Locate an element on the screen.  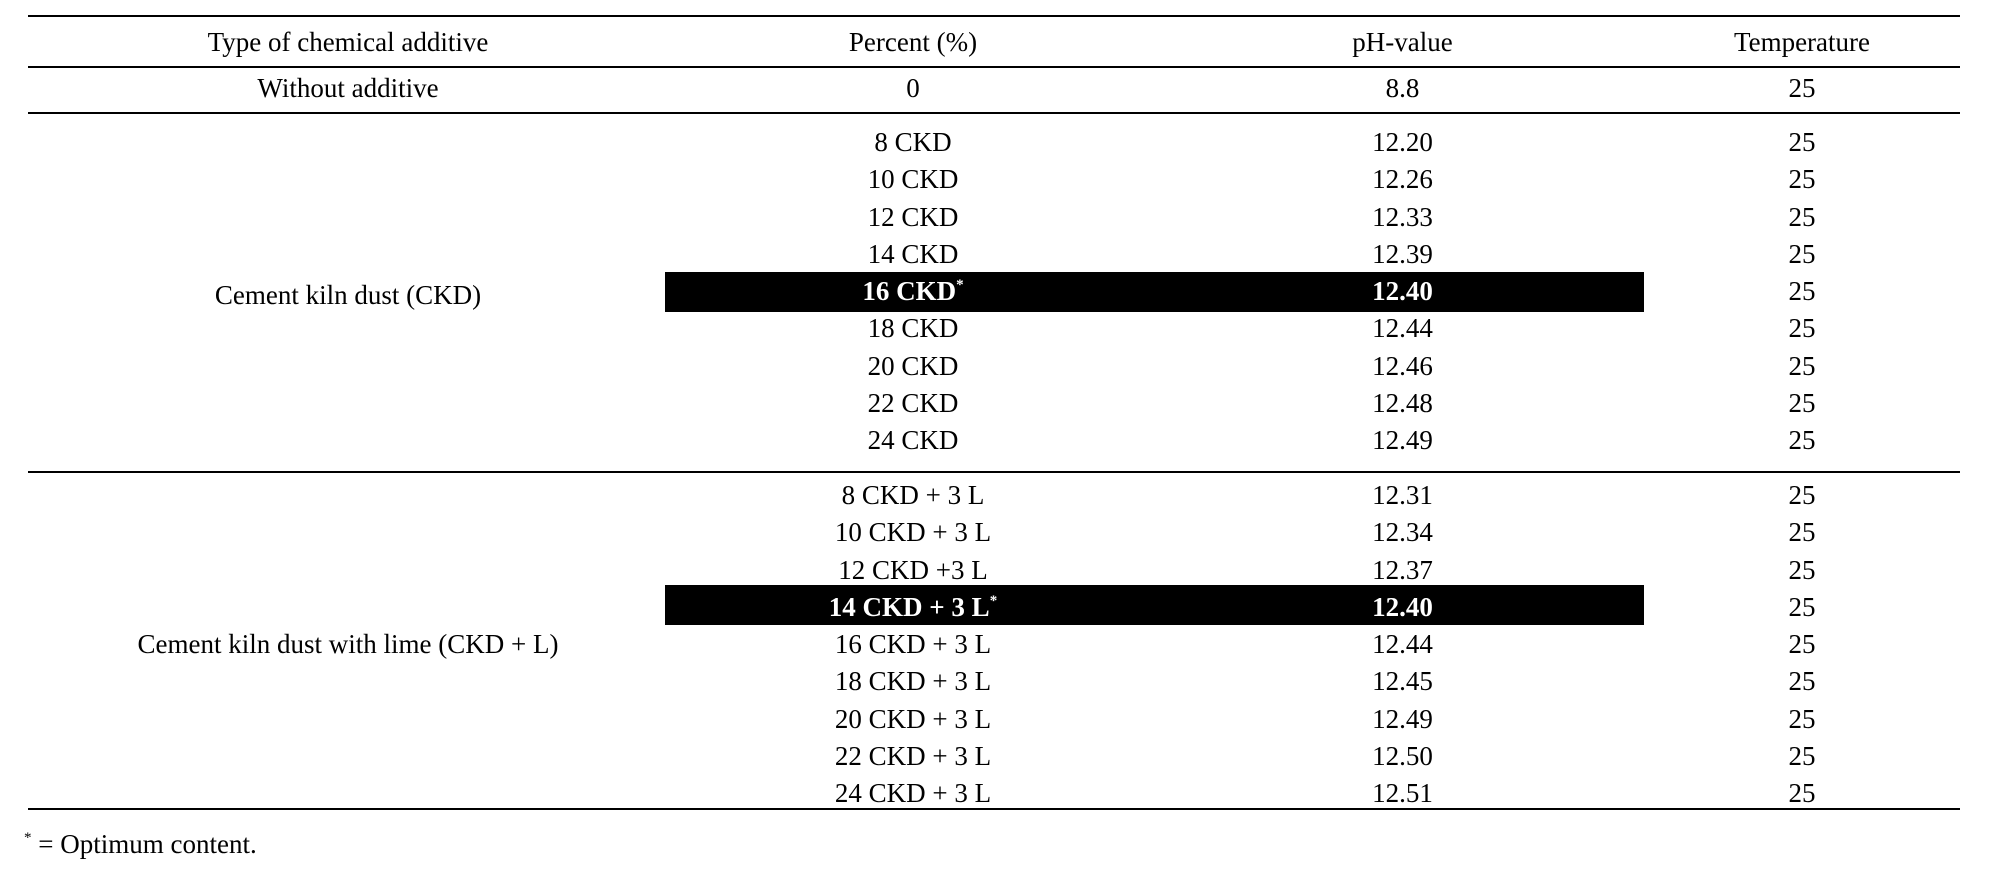
row-percent: 24 CKD + 3 L is located at coordinates (913, 793).